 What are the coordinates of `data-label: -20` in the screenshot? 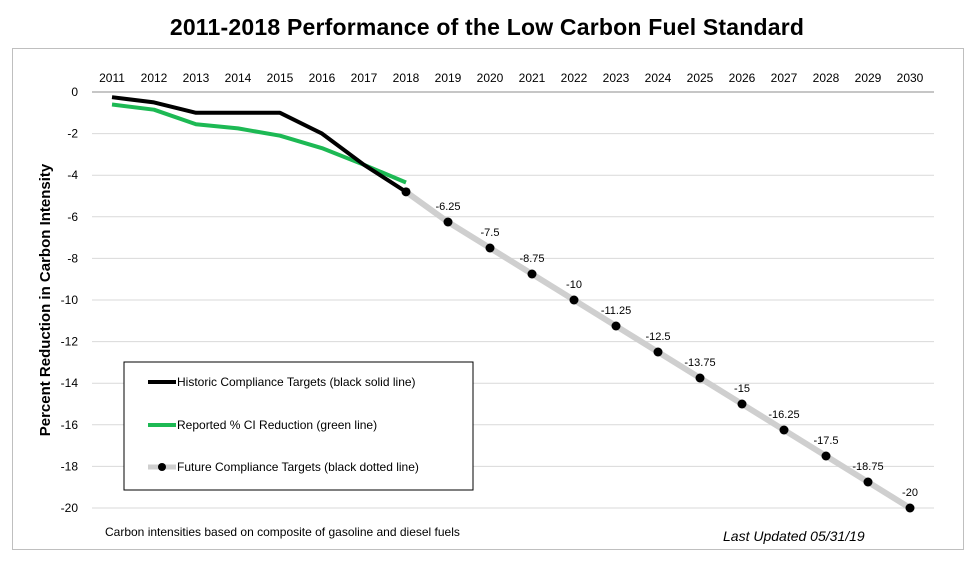 It's located at (910, 493).